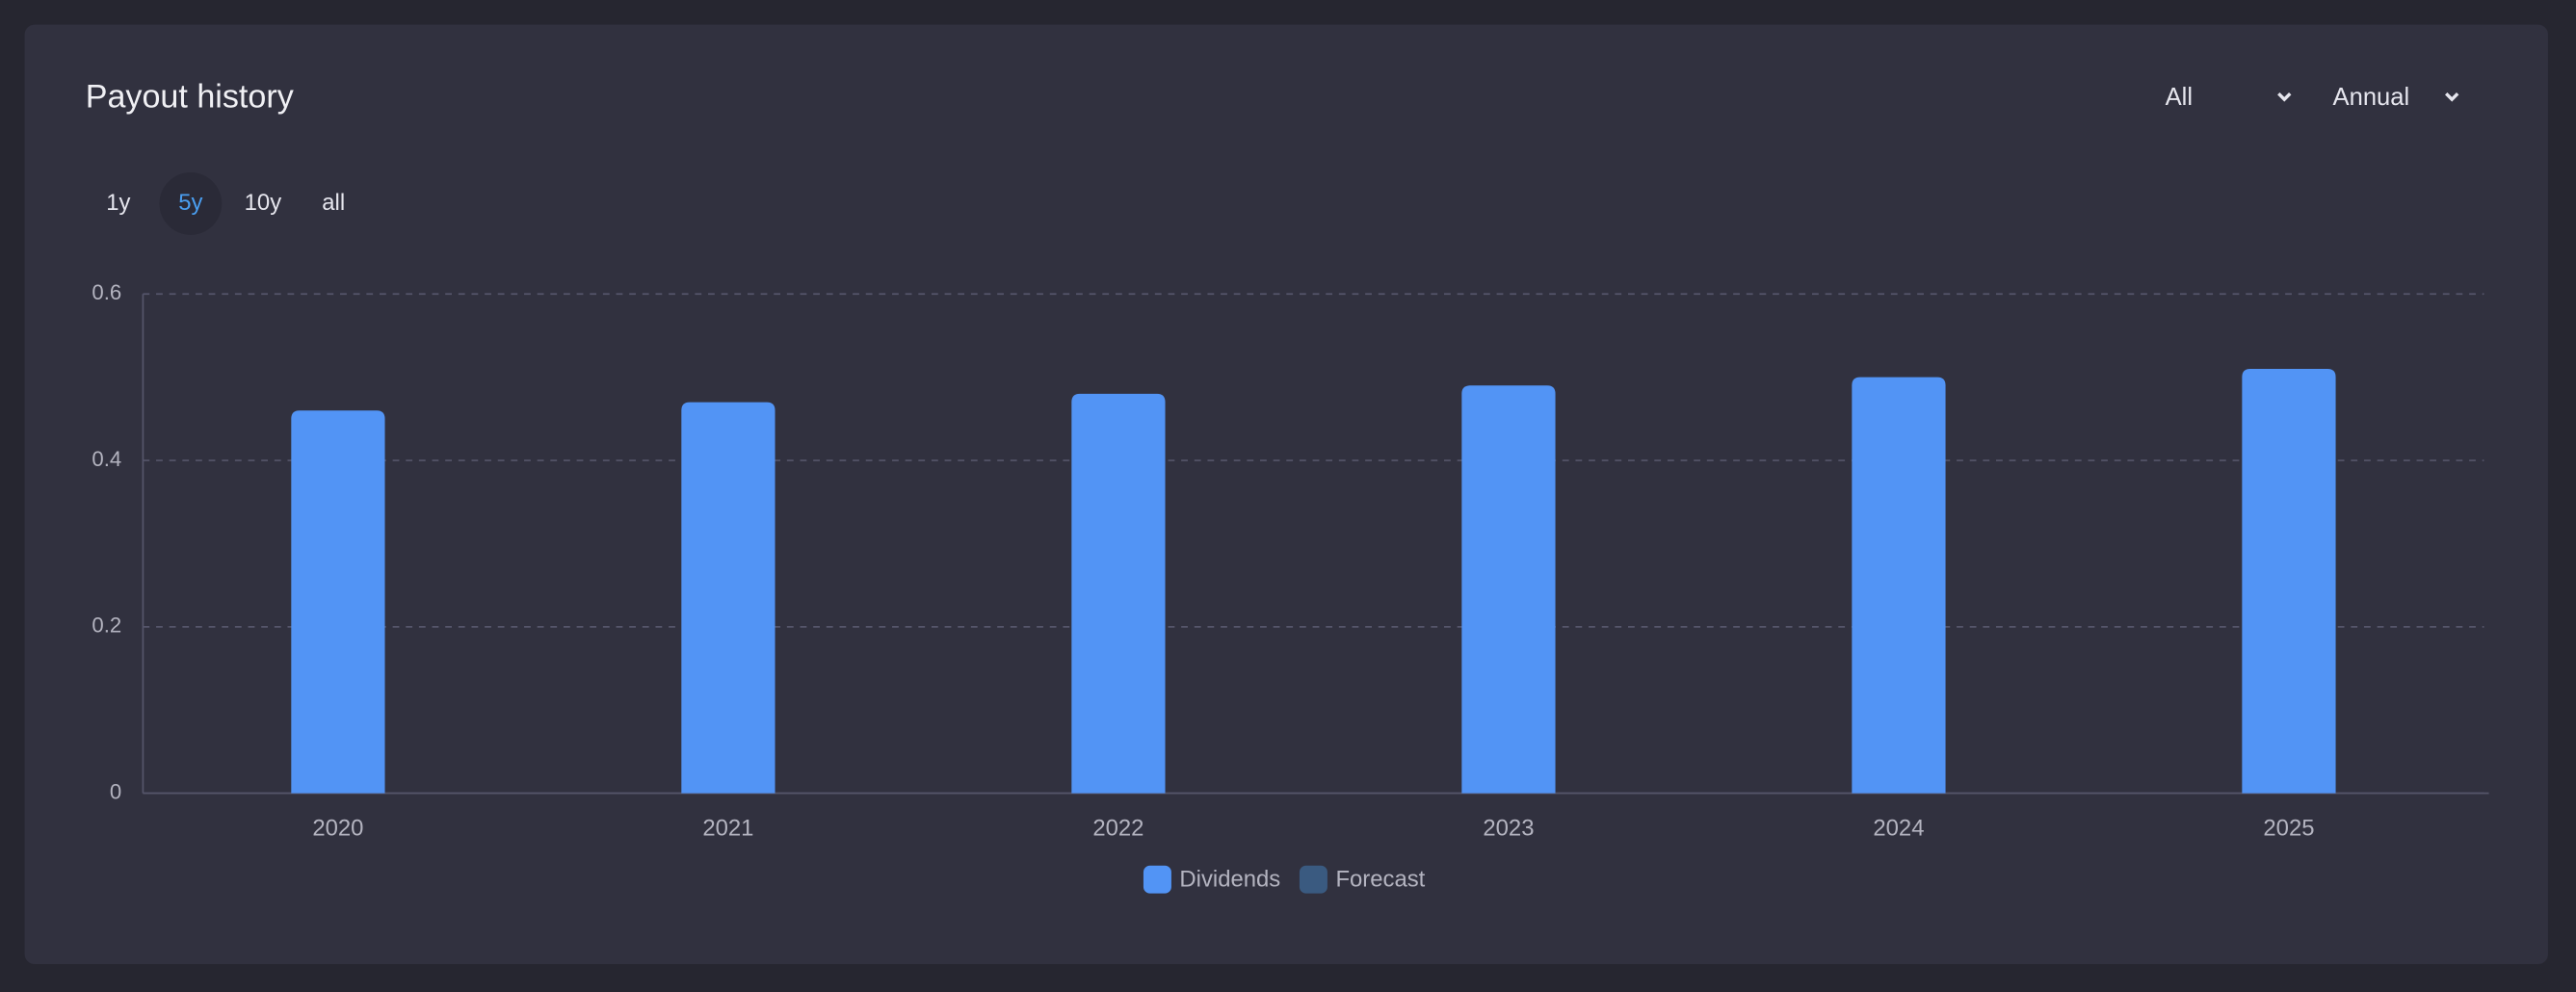 The image size is (2576, 992). What do you see at coordinates (263, 203) in the screenshot?
I see `range-tab: 10y` at bounding box center [263, 203].